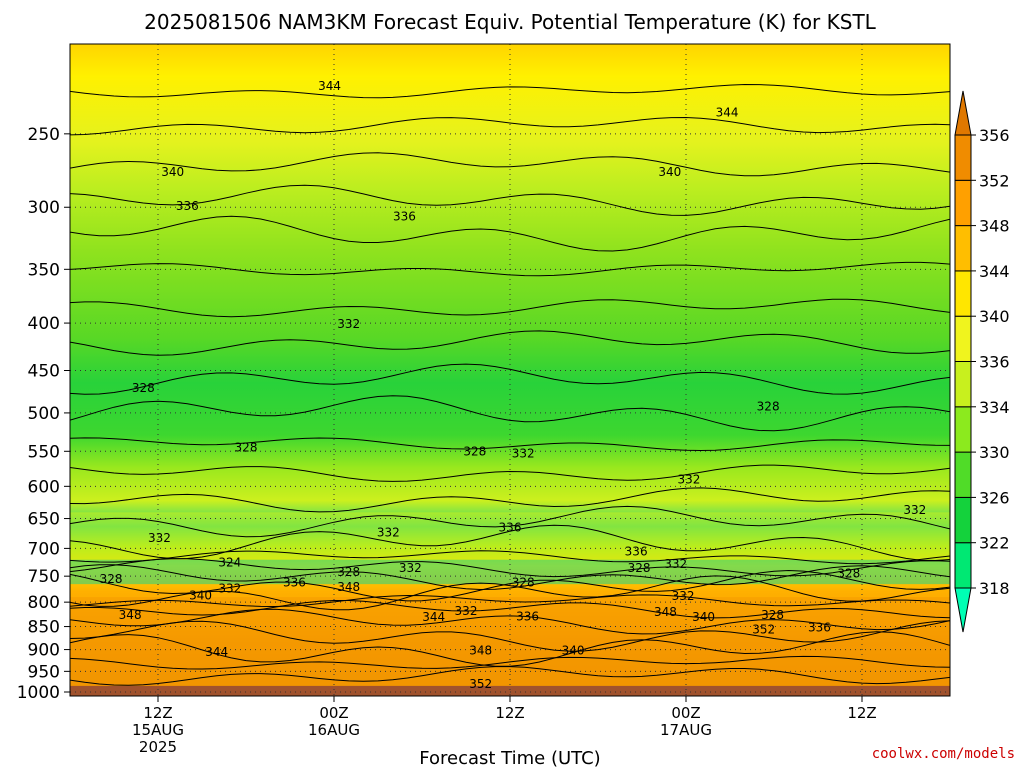  Describe the element at coordinates (229, 563) in the screenshot. I see `contour-label: 324` at that location.